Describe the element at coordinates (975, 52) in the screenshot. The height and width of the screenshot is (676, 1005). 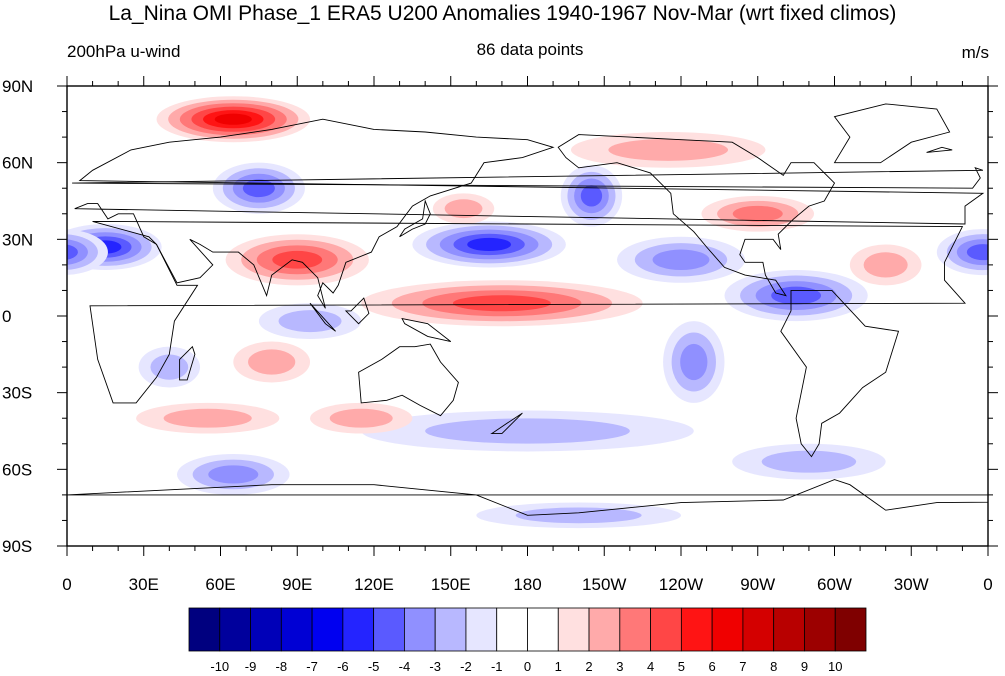
I see `units-label: m/s` at that location.